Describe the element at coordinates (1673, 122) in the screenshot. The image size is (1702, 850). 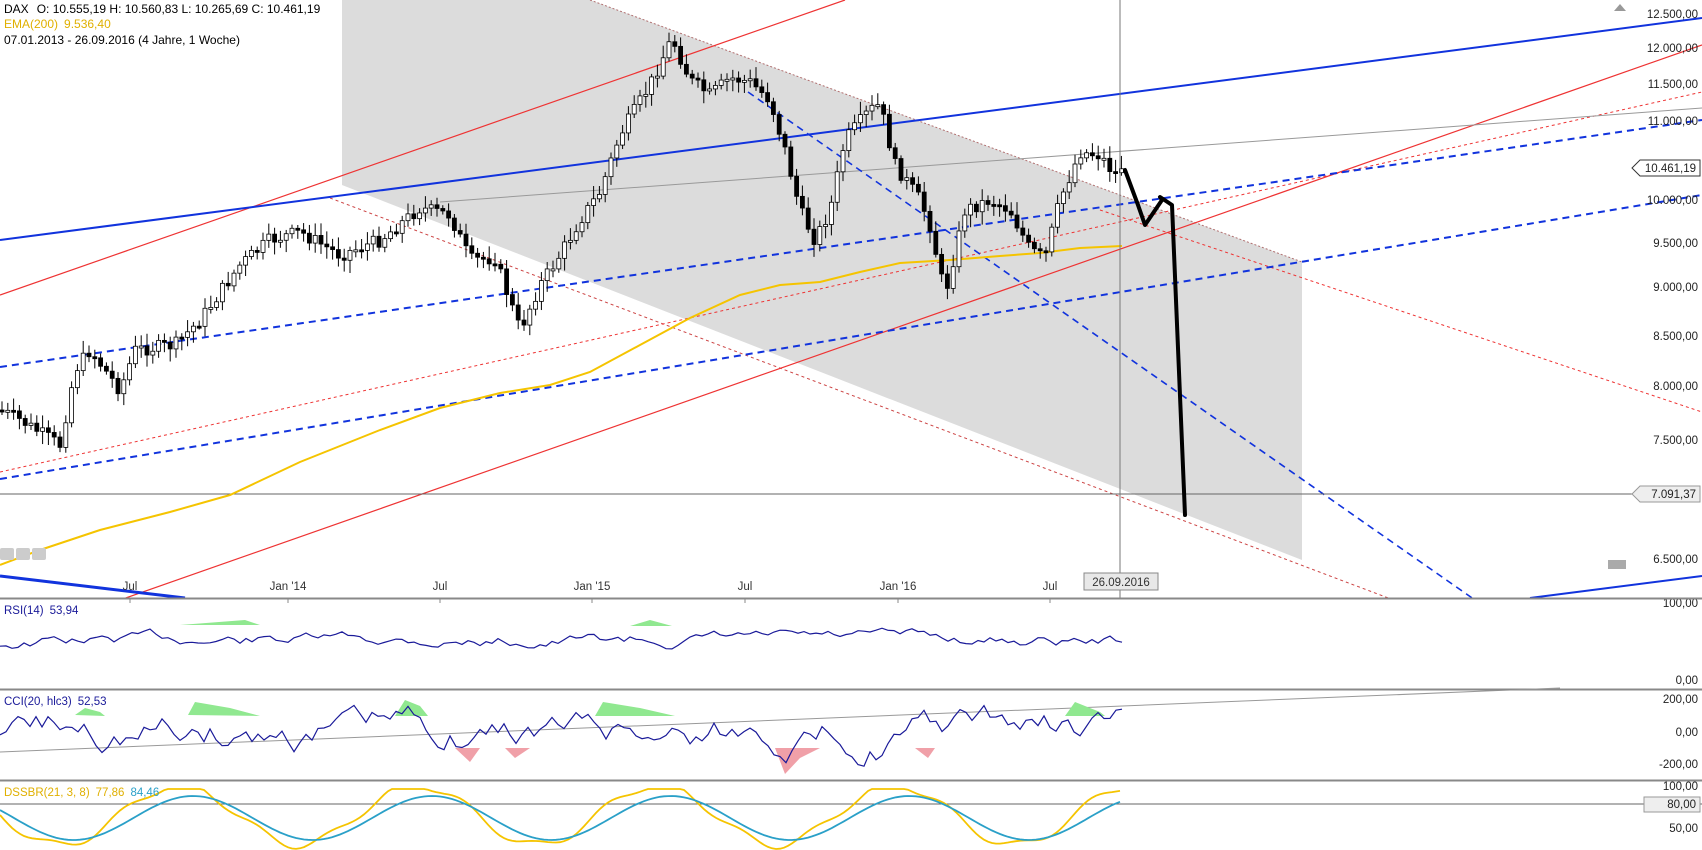
I see `price-tick-label: 11.000,00` at that location.